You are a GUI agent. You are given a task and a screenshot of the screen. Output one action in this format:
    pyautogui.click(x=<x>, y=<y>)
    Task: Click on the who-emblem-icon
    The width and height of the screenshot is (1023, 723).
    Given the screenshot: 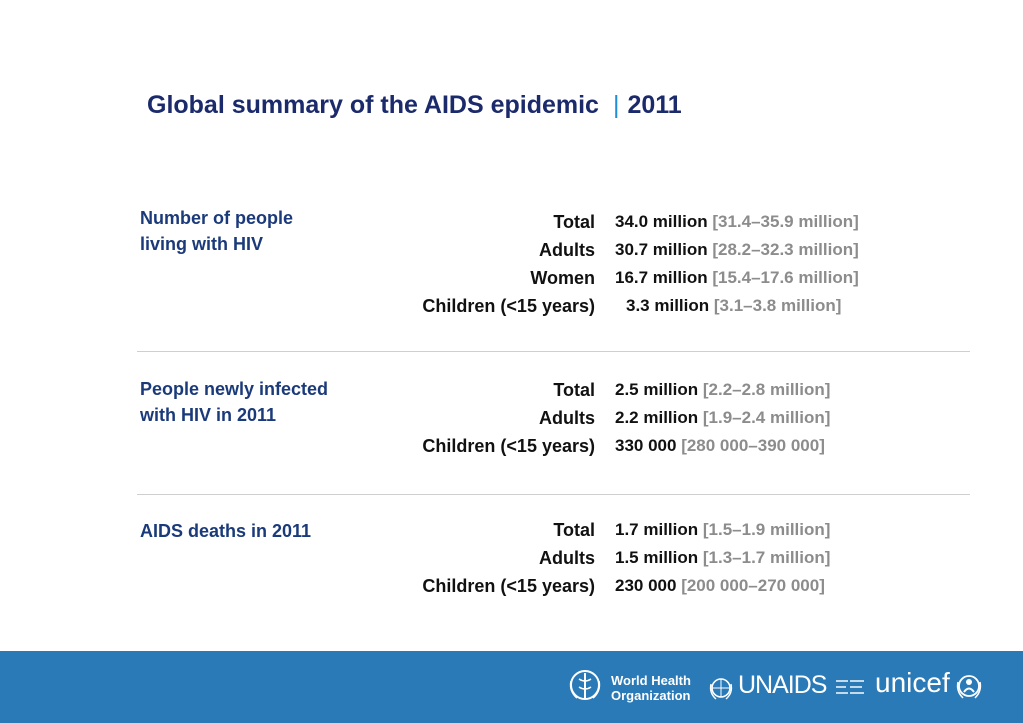 What is the action you would take?
    pyautogui.click(x=585, y=685)
    